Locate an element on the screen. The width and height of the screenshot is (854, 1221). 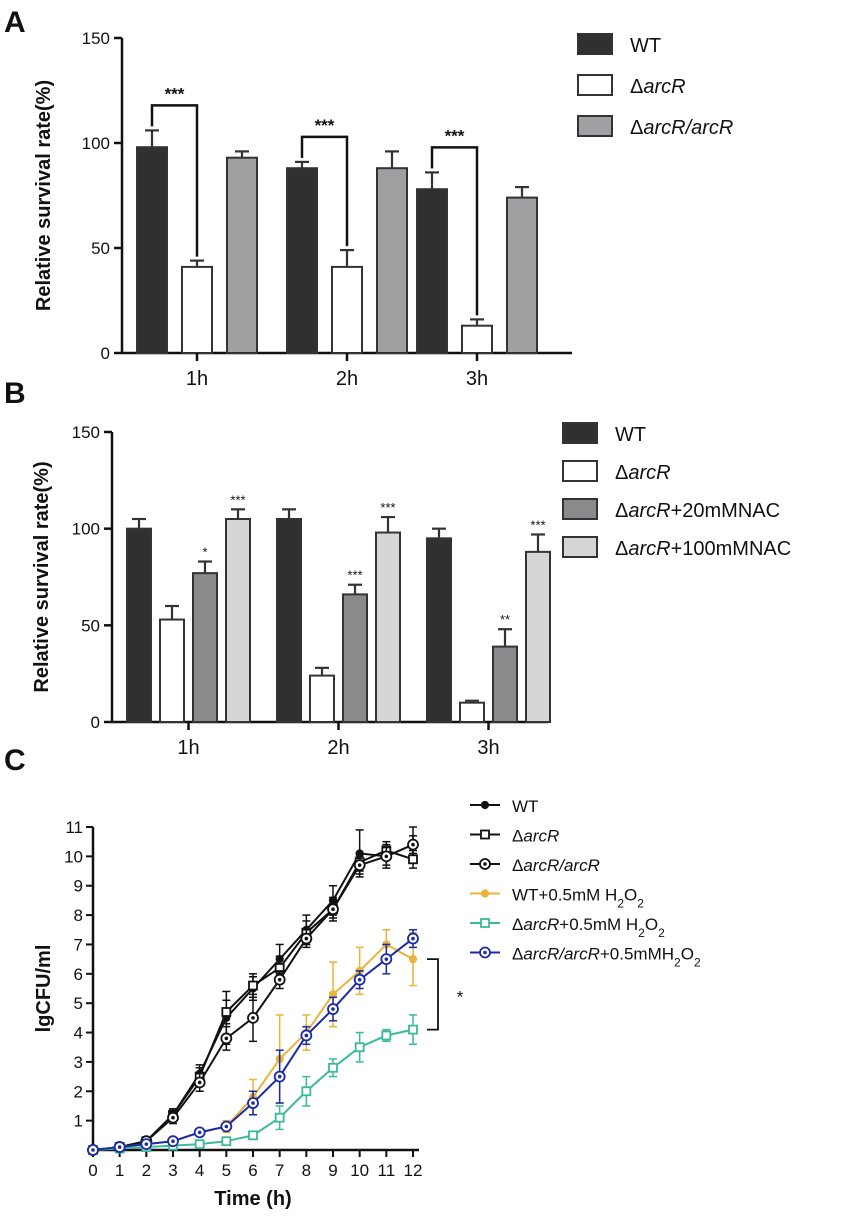
panel-c-x-tick-label: 1 is located at coordinates (119, 1170).